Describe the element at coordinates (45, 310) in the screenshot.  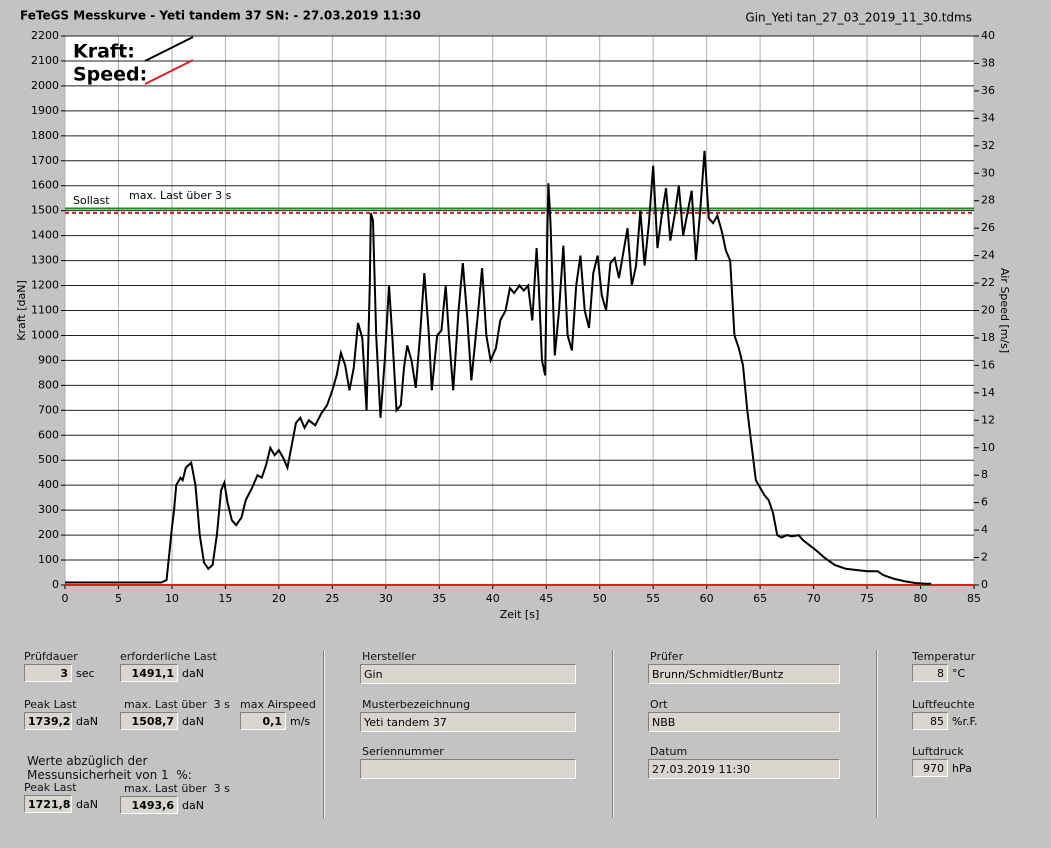
I see `y-tick-label: 1100` at that location.